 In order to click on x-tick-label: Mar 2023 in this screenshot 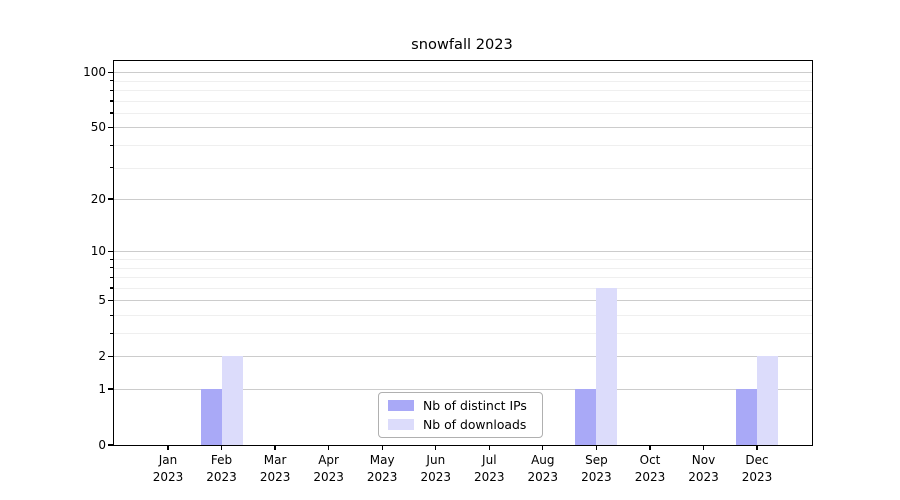, I will do `click(275, 468)`.